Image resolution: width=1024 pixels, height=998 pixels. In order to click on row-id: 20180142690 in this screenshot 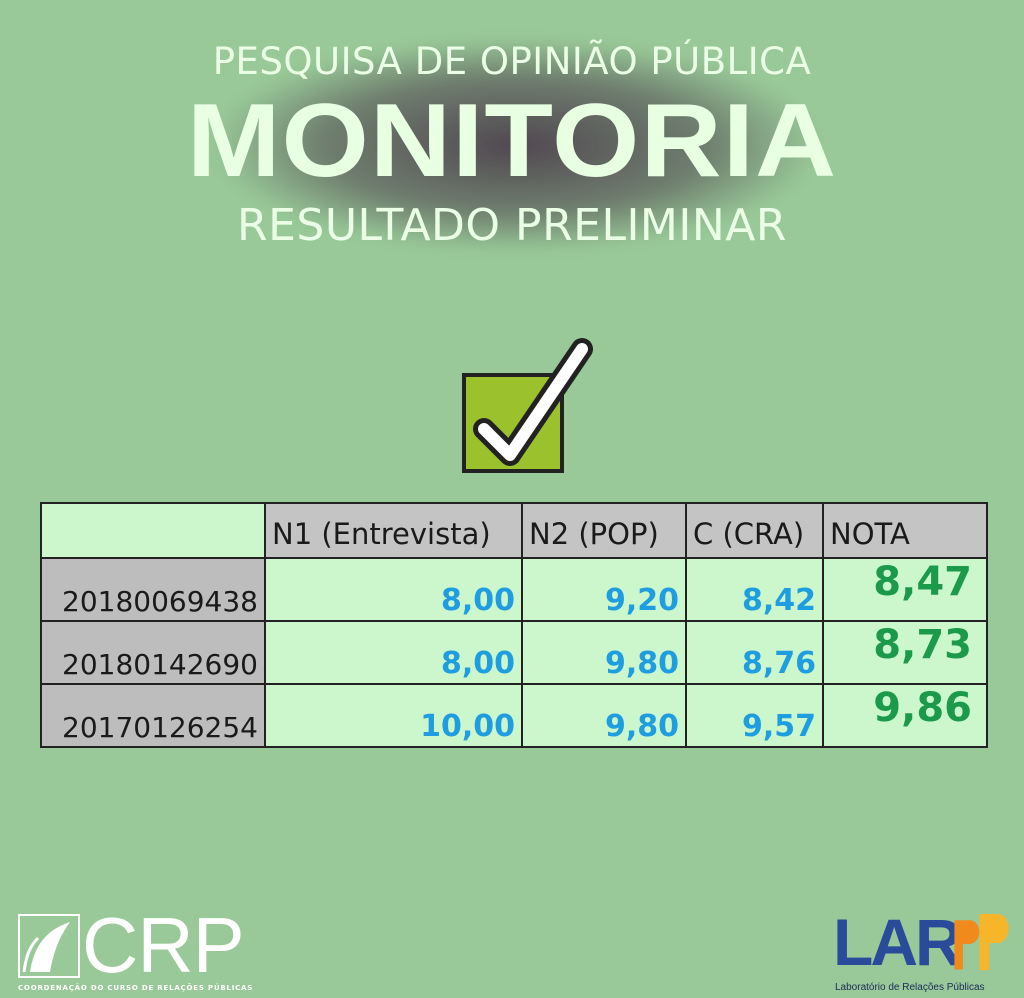, I will do `click(153, 652)`.